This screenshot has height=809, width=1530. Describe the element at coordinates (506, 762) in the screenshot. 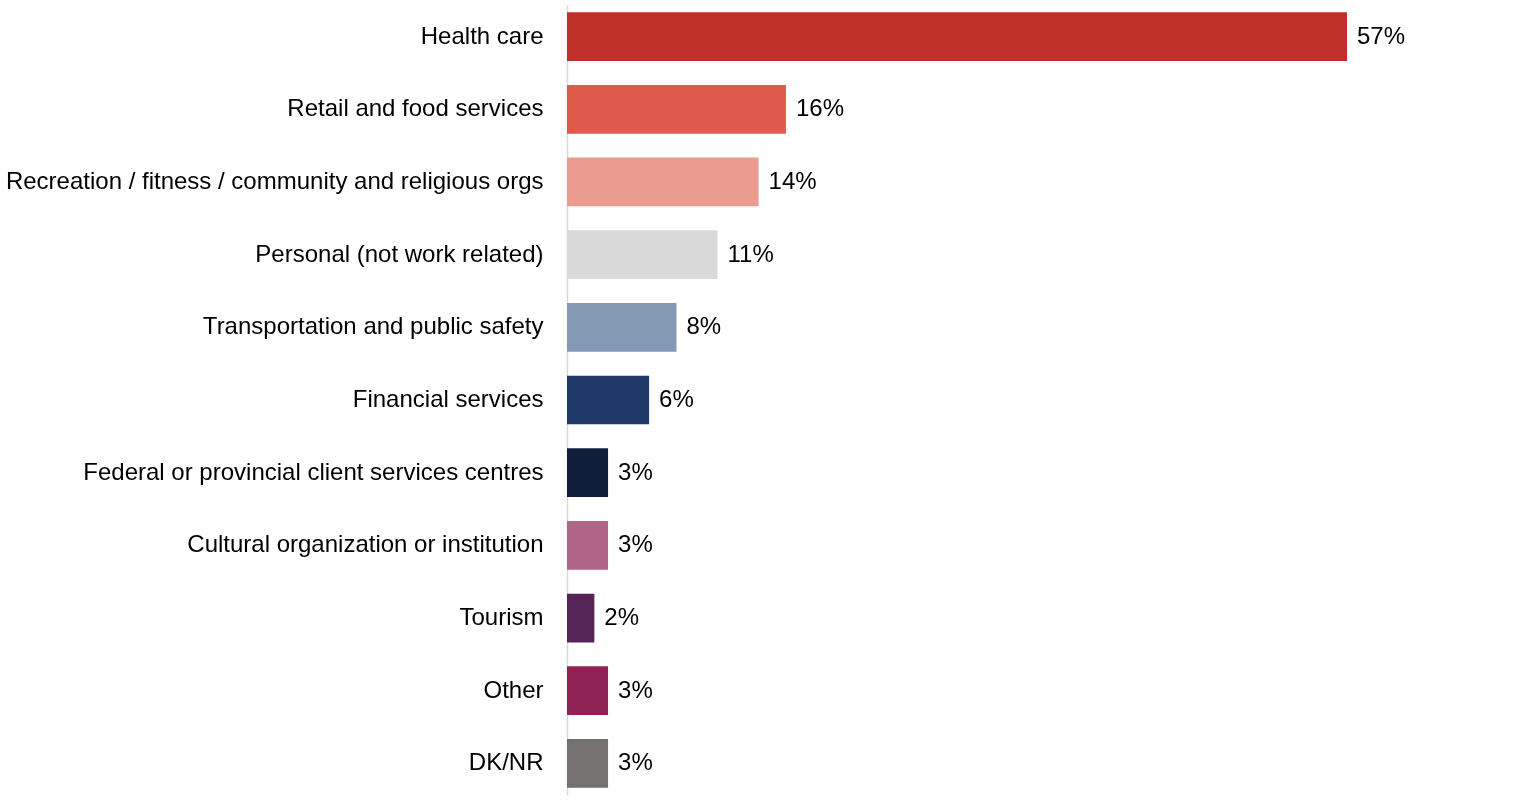

I see `y-tick-label: DK/NR` at that location.